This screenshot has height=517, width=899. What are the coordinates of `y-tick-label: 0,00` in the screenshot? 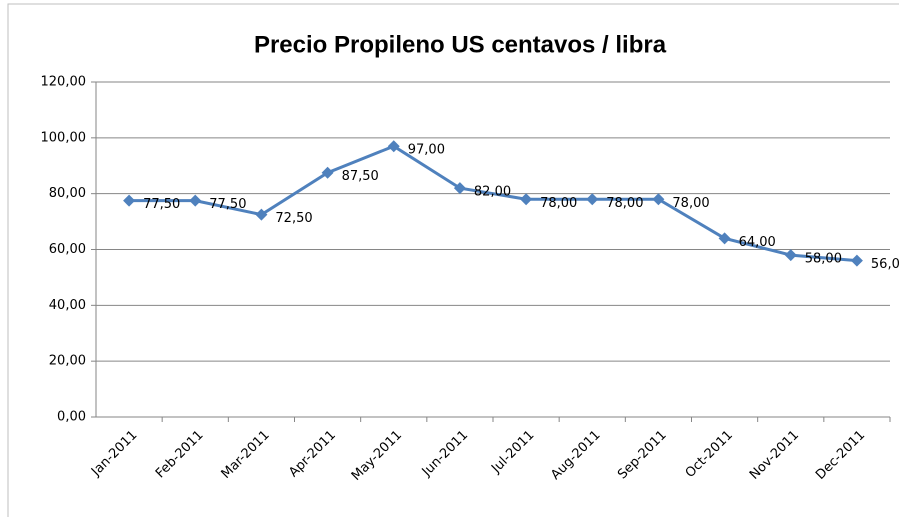 It's located at (71, 417).